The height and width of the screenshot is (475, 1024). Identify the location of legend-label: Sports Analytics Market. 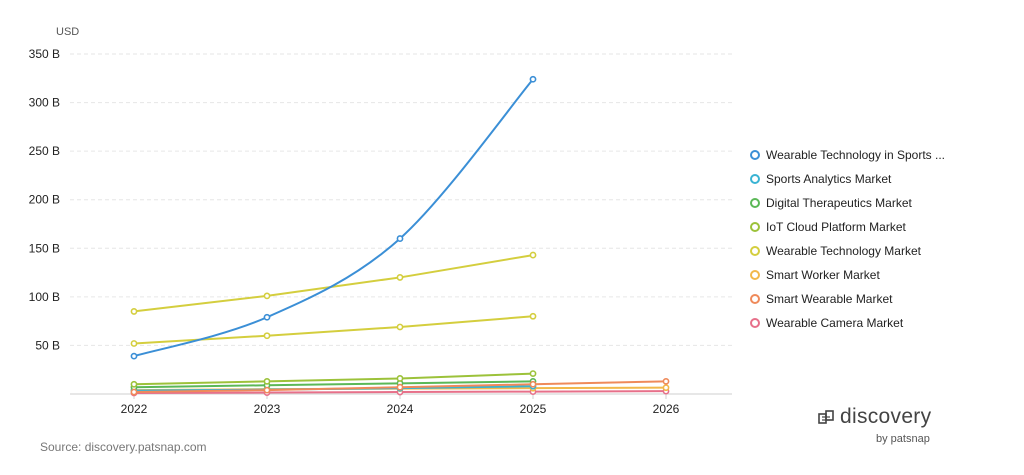
(828, 179).